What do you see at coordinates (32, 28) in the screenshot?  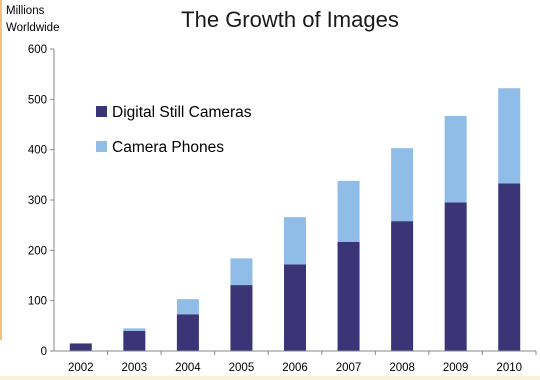 I see `y-axis-label-line-2: Worldwide` at bounding box center [32, 28].